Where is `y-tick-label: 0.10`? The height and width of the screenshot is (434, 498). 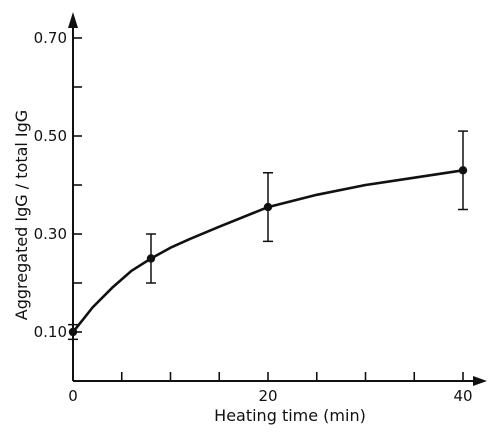 y-tick-label: 0.10 is located at coordinates (50, 332).